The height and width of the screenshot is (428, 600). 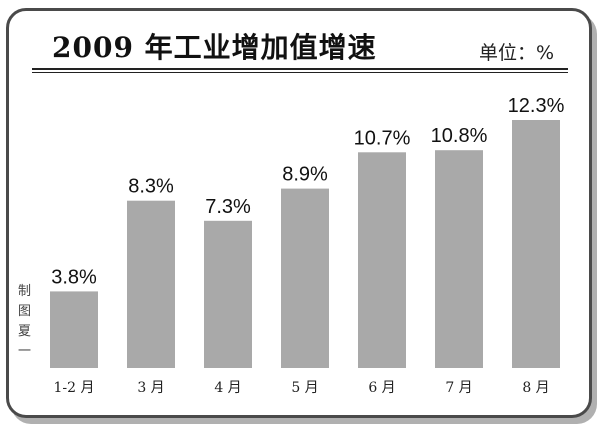 I want to click on value-label: 8.9%, so click(x=305, y=175).